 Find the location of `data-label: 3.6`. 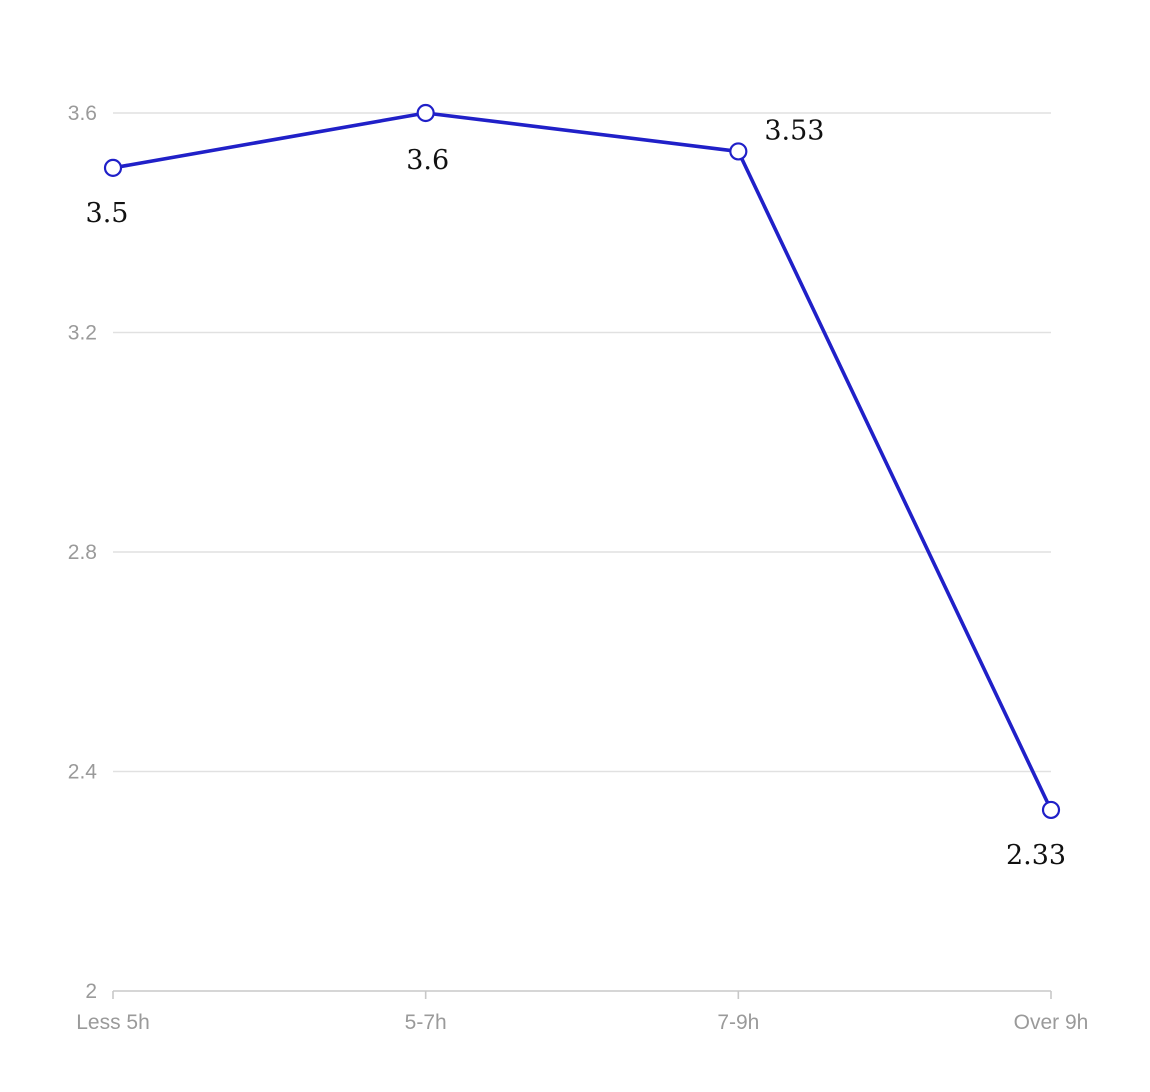

data-label: 3.6 is located at coordinates (427, 160).